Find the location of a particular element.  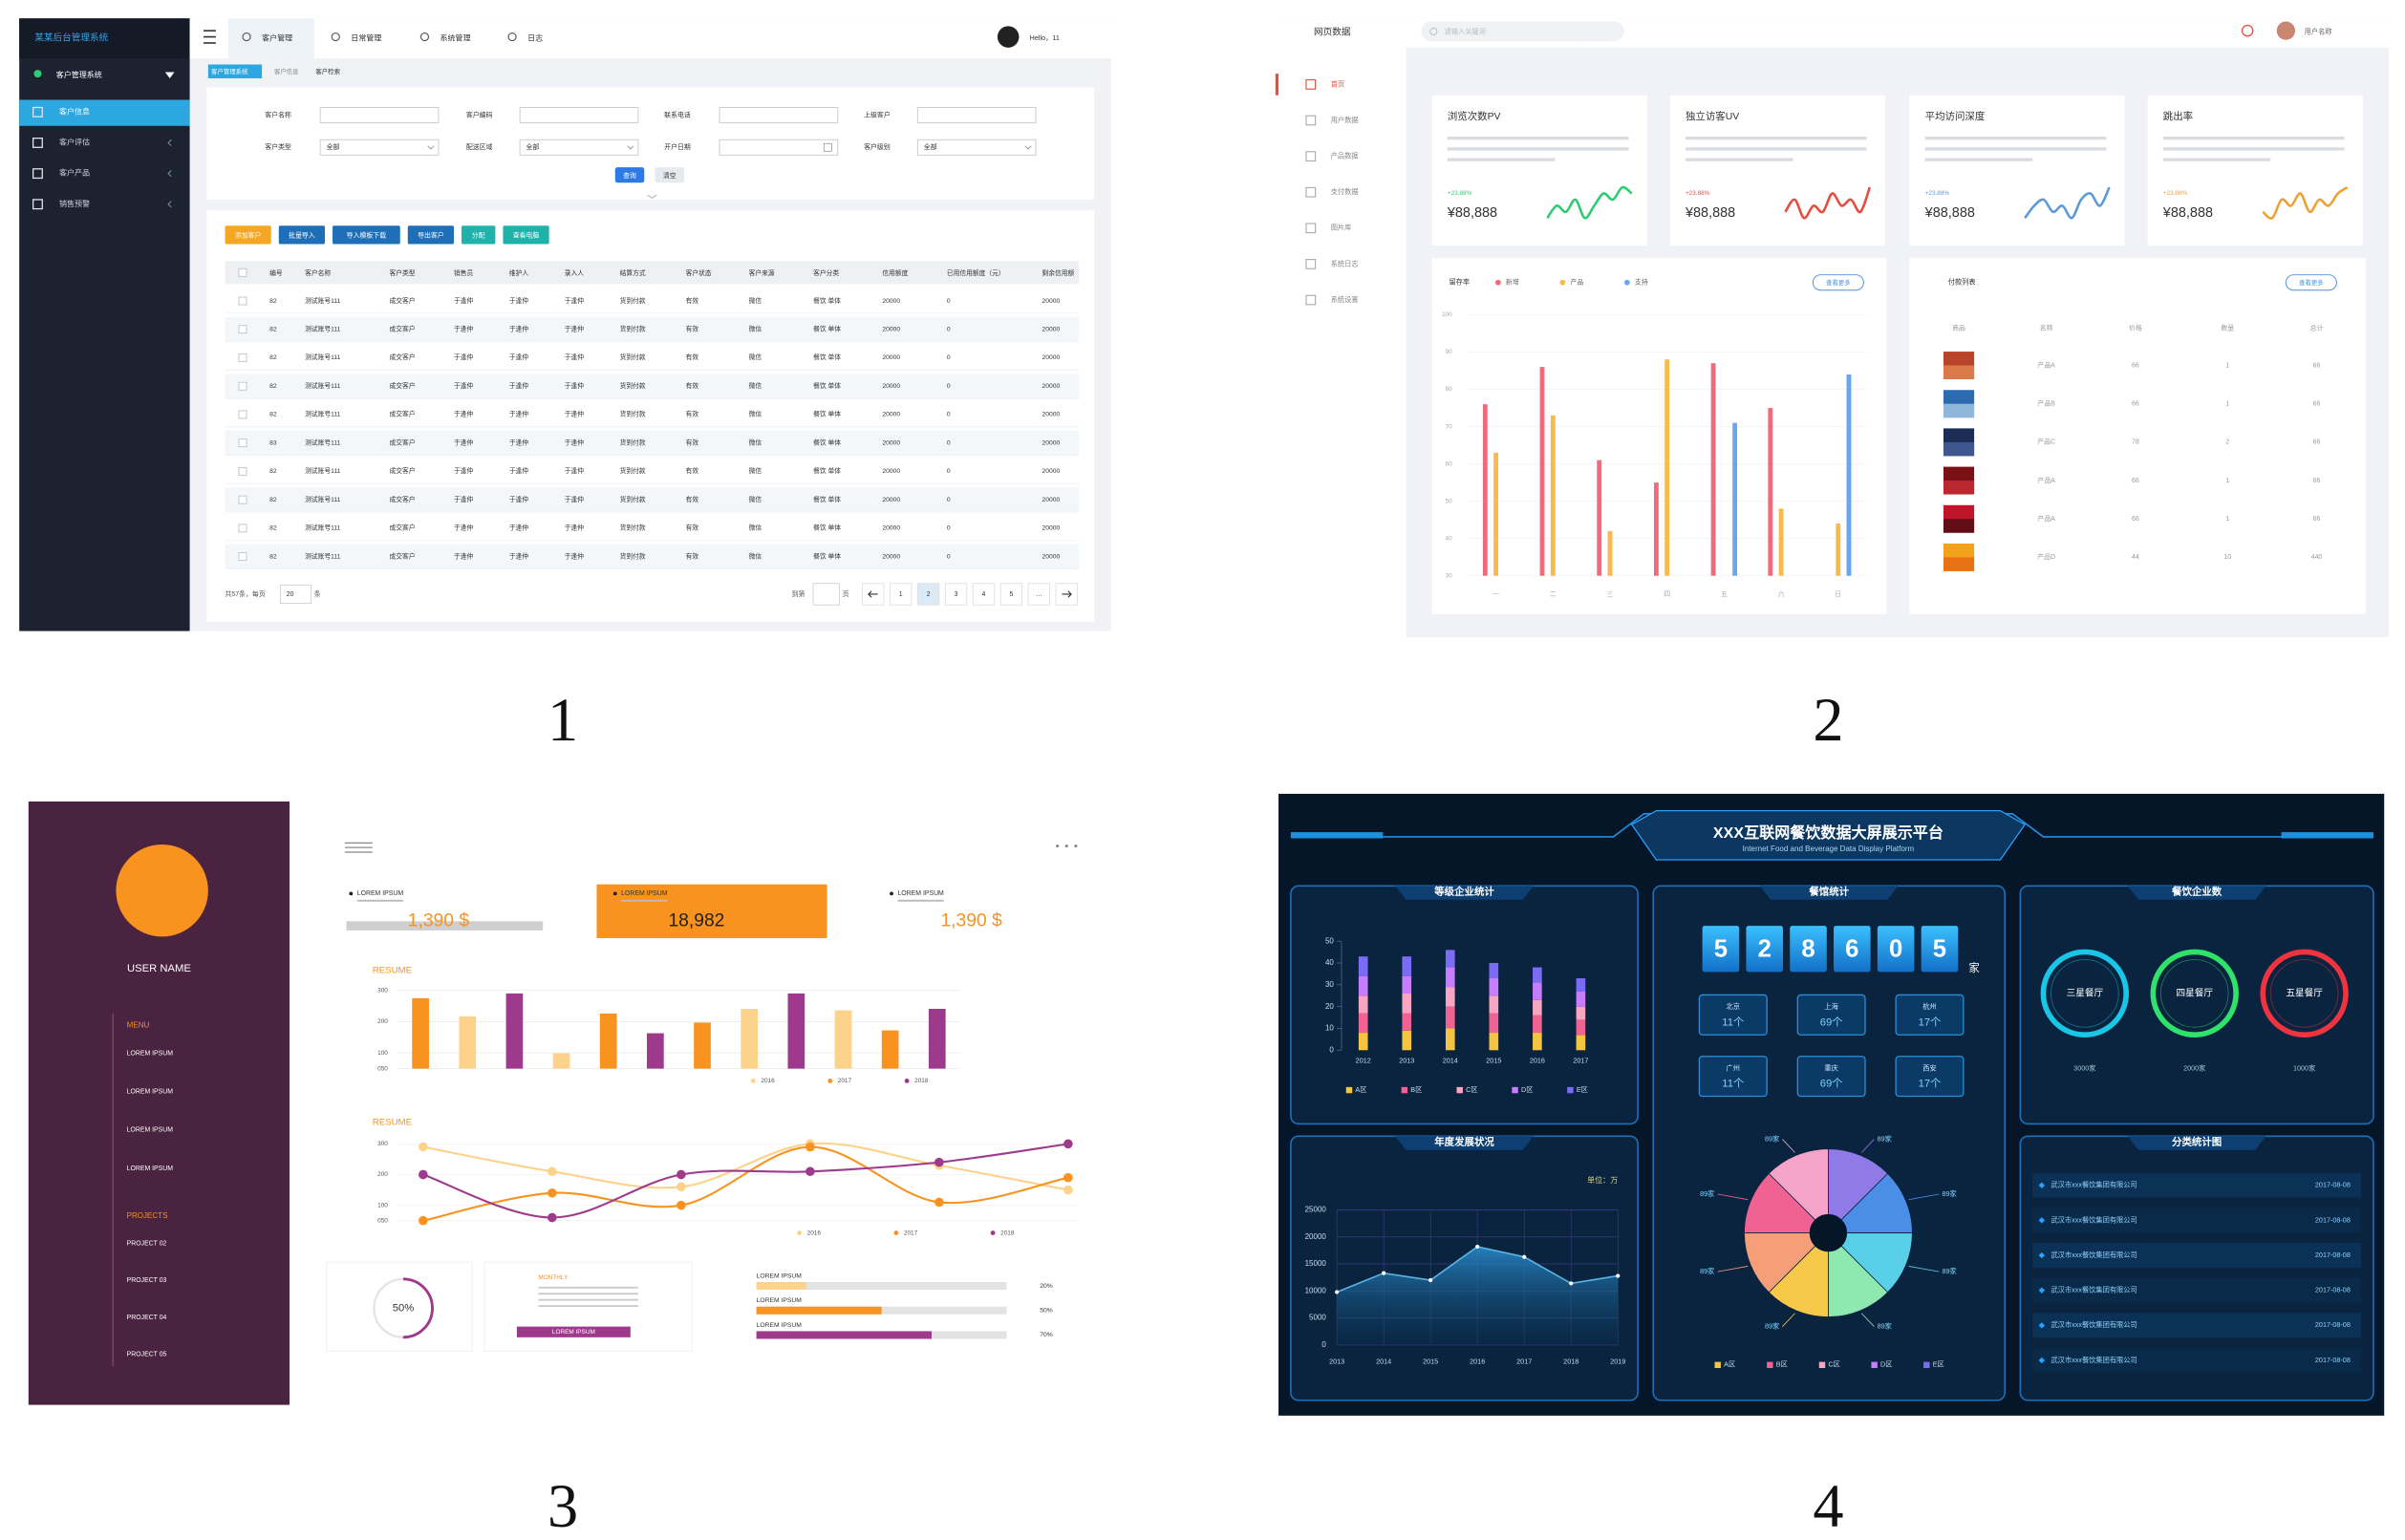

breadcrumb: 客户管理系统 is located at coordinates (229, 71).